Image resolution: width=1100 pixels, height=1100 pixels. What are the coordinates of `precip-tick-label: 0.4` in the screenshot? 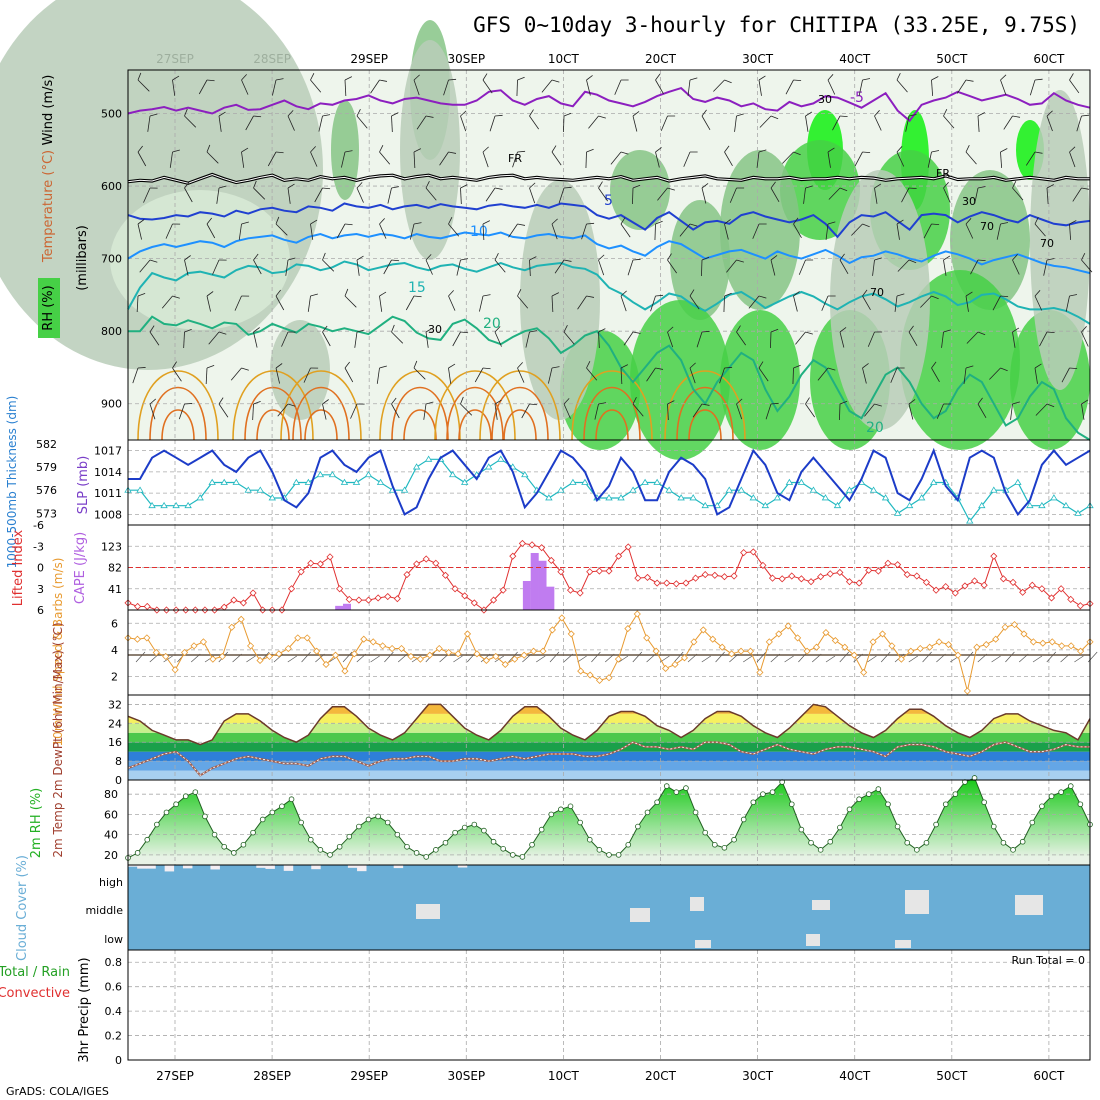 It's located at (114, 1011).